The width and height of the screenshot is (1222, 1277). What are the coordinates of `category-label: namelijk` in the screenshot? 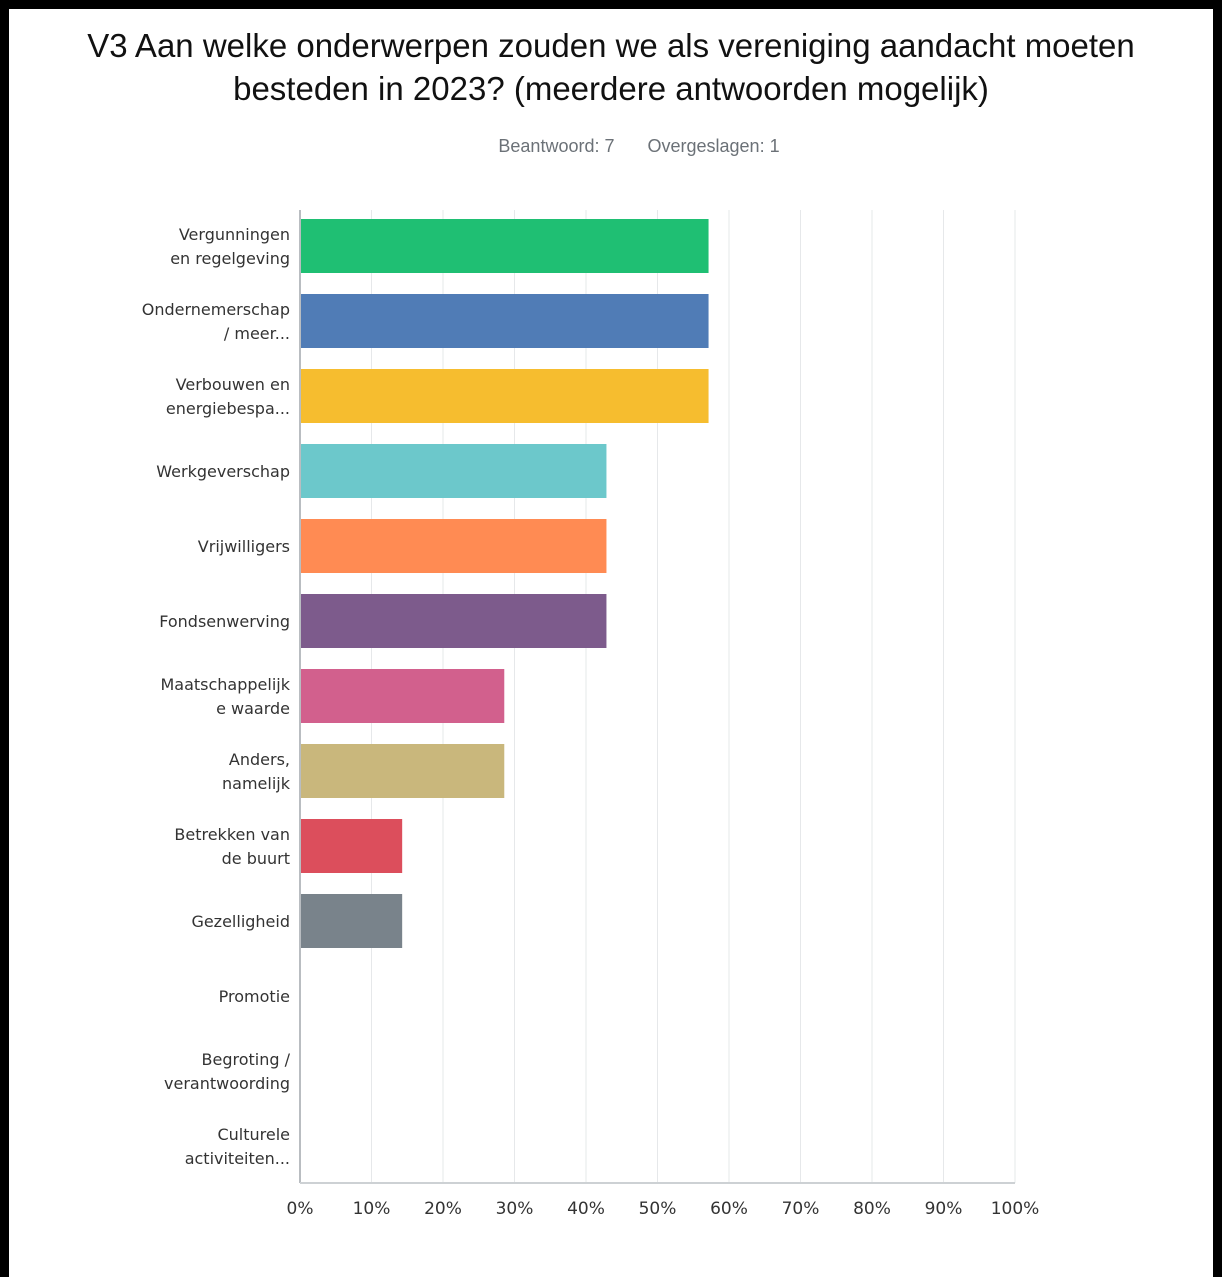 It's located at (256, 783).